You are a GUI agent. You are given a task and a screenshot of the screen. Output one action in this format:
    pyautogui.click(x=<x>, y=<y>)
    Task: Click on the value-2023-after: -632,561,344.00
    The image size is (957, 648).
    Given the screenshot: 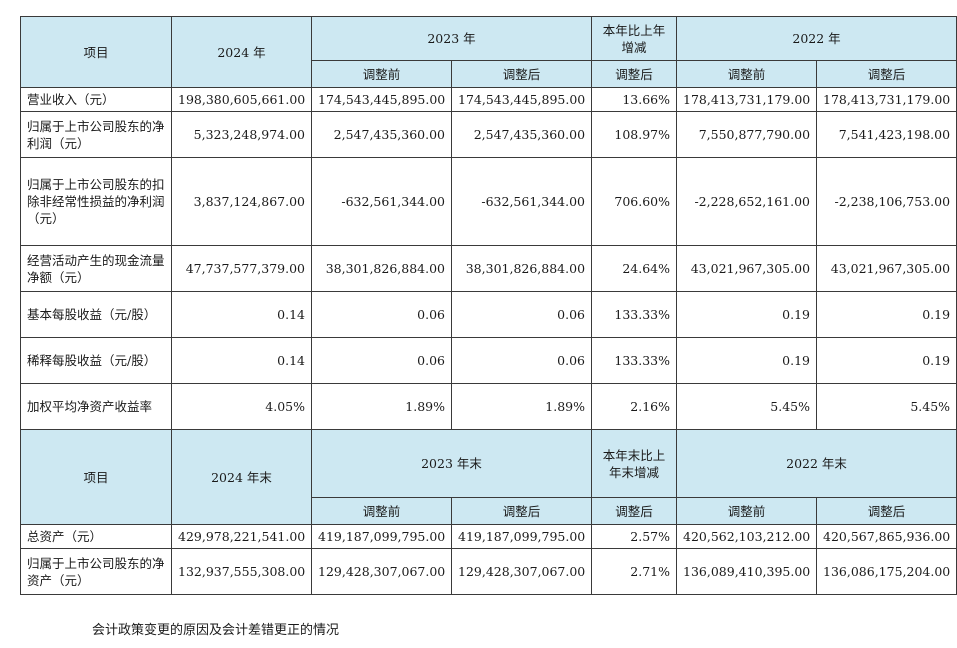 What is the action you would take?
    pyautogui.click(x=521, y=201)
    